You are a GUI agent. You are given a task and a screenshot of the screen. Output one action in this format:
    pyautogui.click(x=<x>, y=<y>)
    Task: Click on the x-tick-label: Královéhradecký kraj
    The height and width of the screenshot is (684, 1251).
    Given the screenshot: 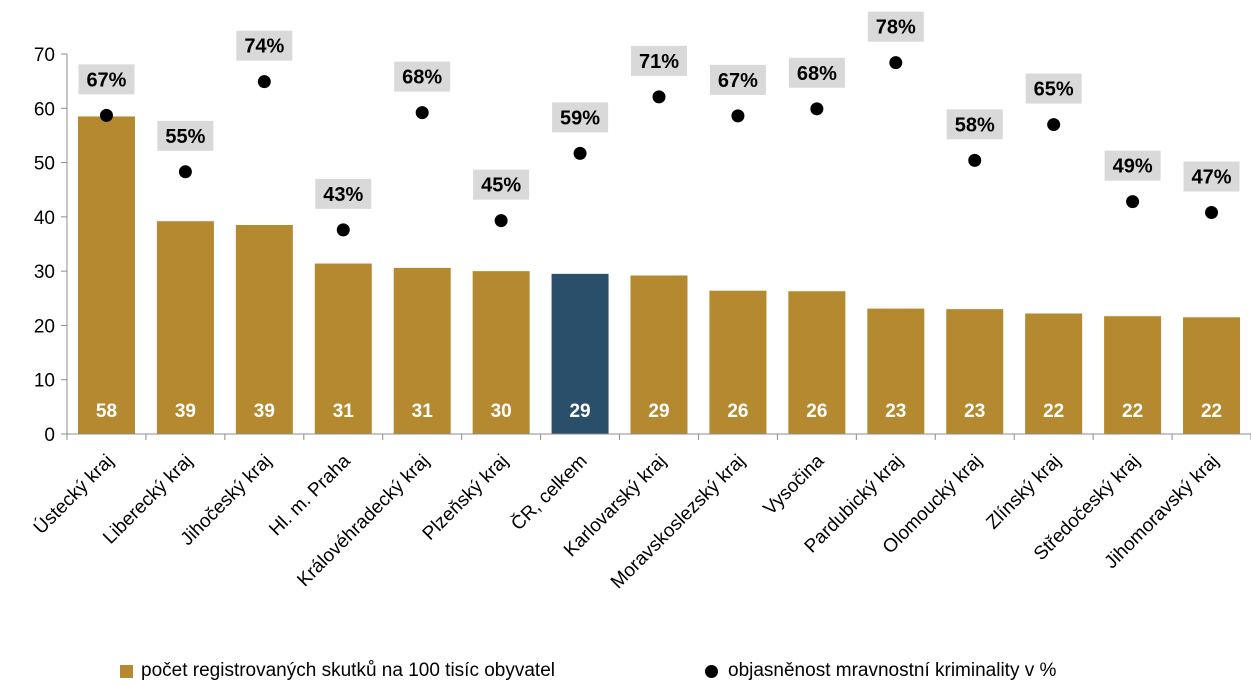 What is the action you would take?
    pyautogui.click(x=363, y=521)
    